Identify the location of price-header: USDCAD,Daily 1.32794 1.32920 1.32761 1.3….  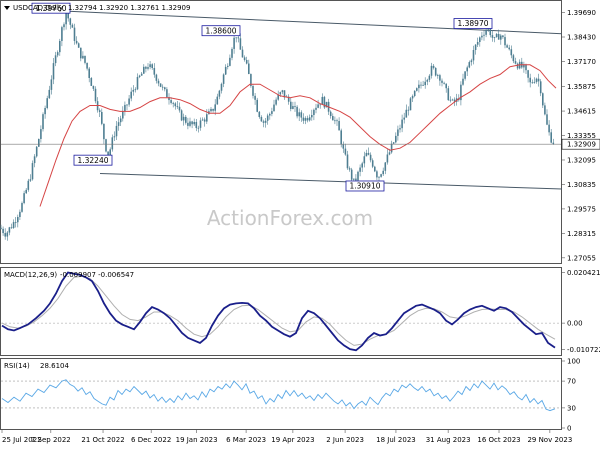
(97, 8).